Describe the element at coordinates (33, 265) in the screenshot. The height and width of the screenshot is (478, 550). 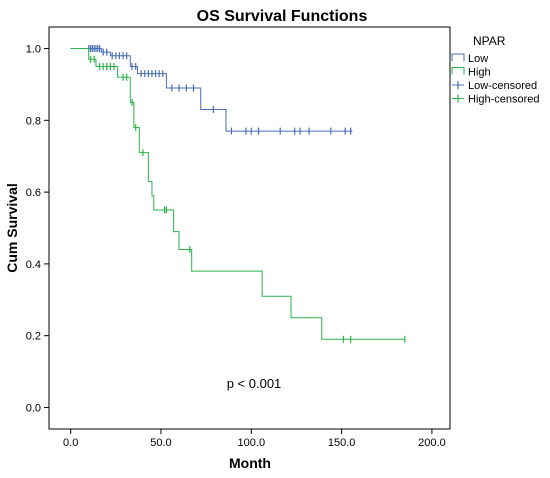
I see `y-tick-label: 0.4` at that location.